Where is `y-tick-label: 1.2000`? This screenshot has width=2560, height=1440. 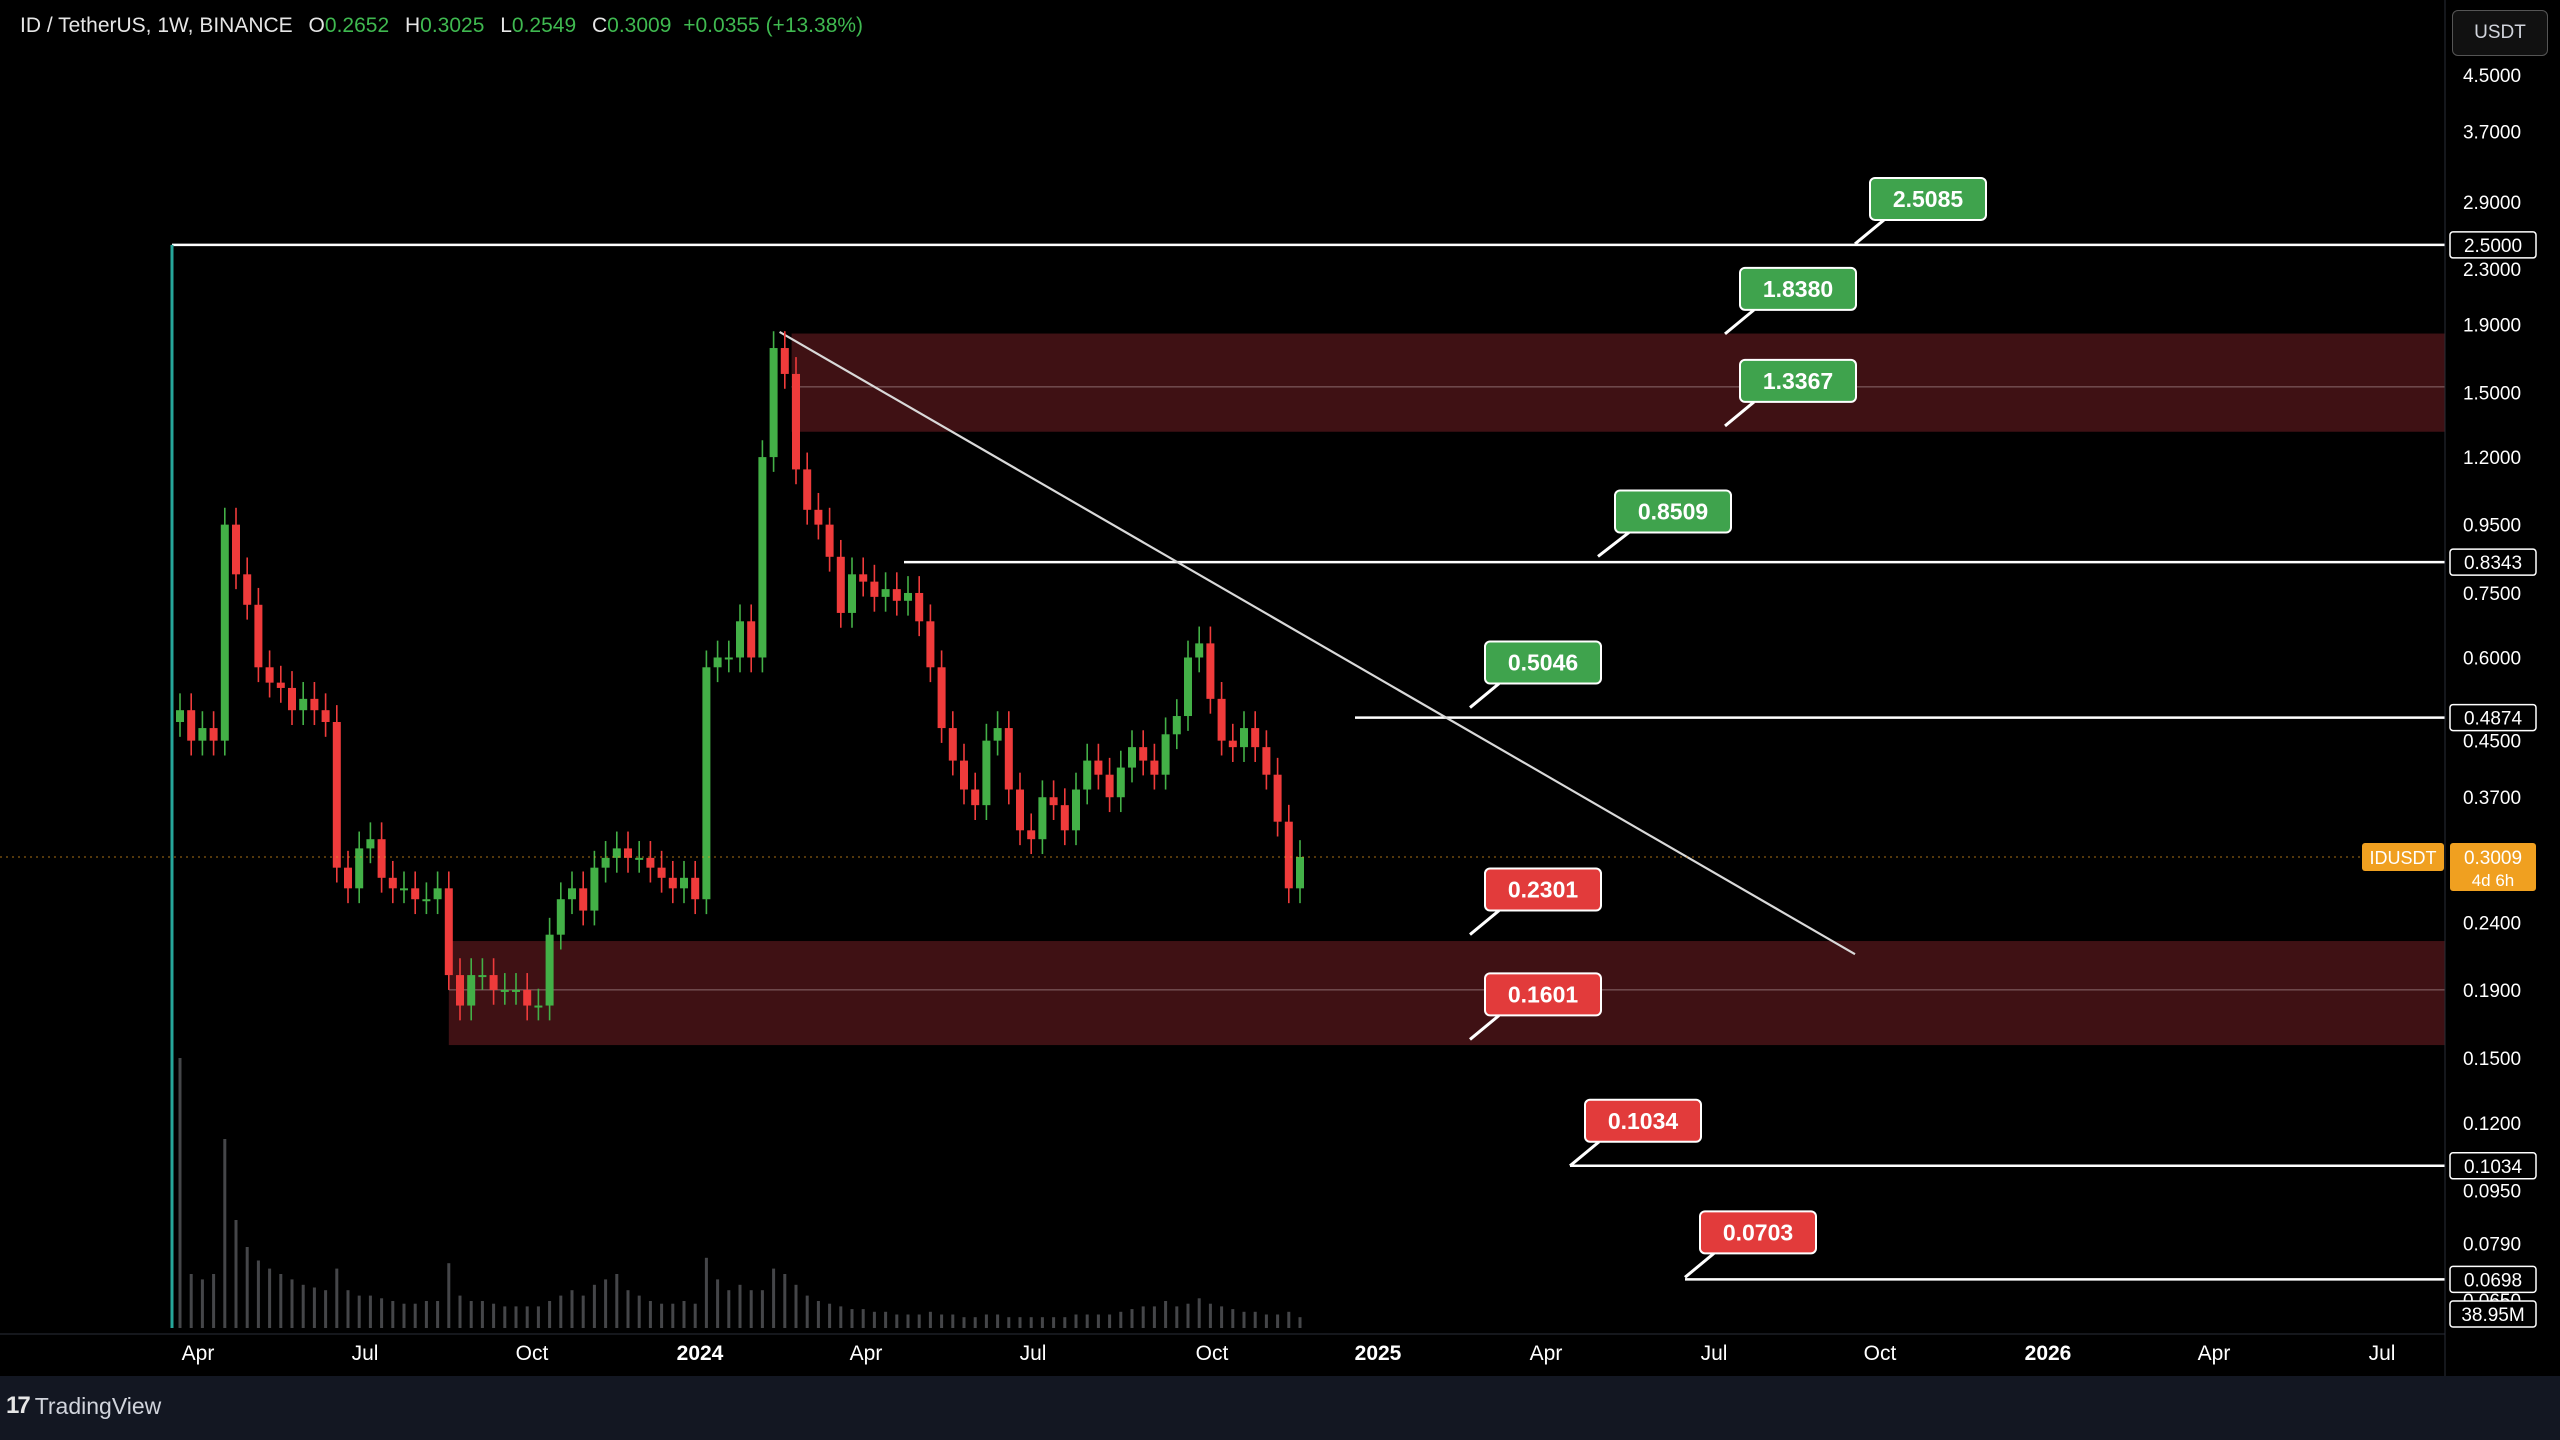
y-tick-label: 1.2000 is located at coordinates (2492, 458).